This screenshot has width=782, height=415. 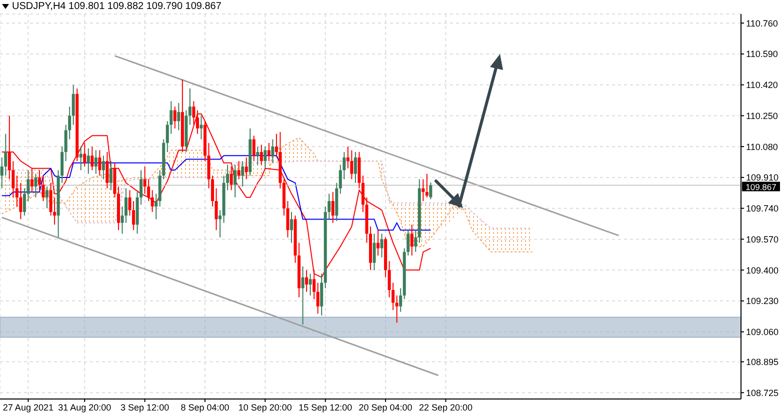 I want to click on y-tick-label: 110.590, so click(x=762, y=54).